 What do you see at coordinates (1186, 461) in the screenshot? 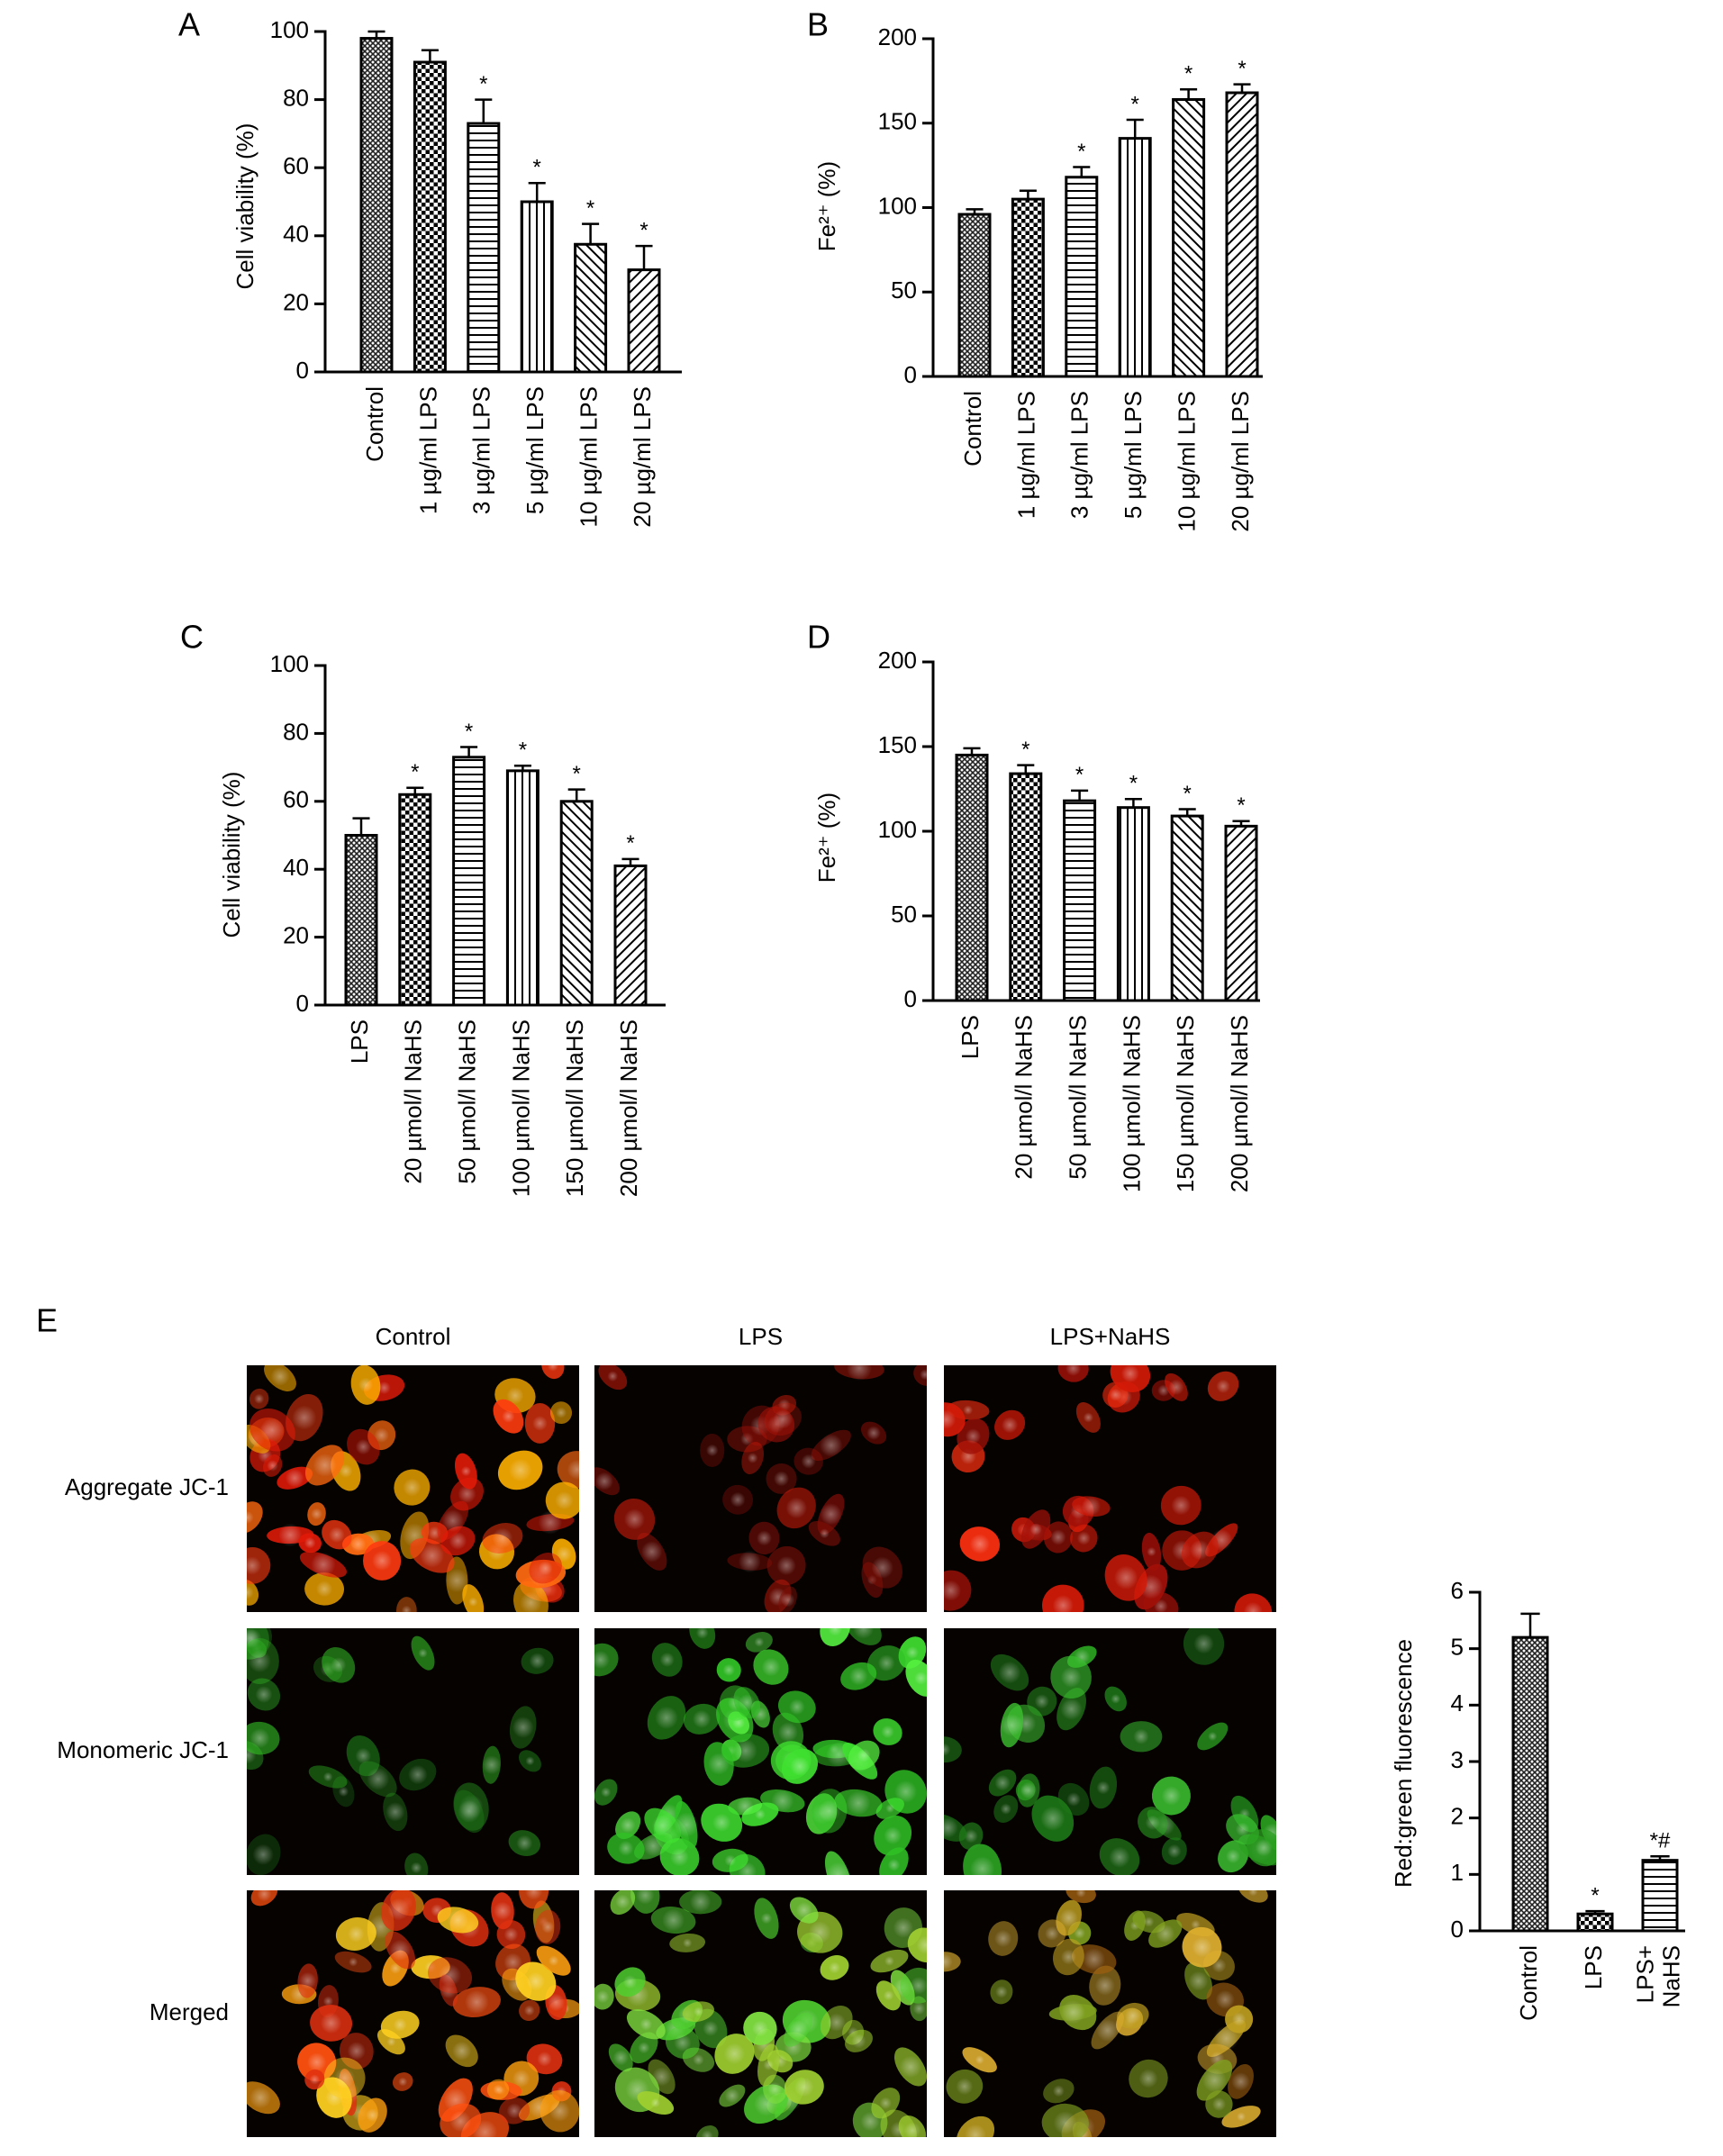
I see `x-tick-label: 10 µg/ml LPS` at bounding box center [1186, 461].